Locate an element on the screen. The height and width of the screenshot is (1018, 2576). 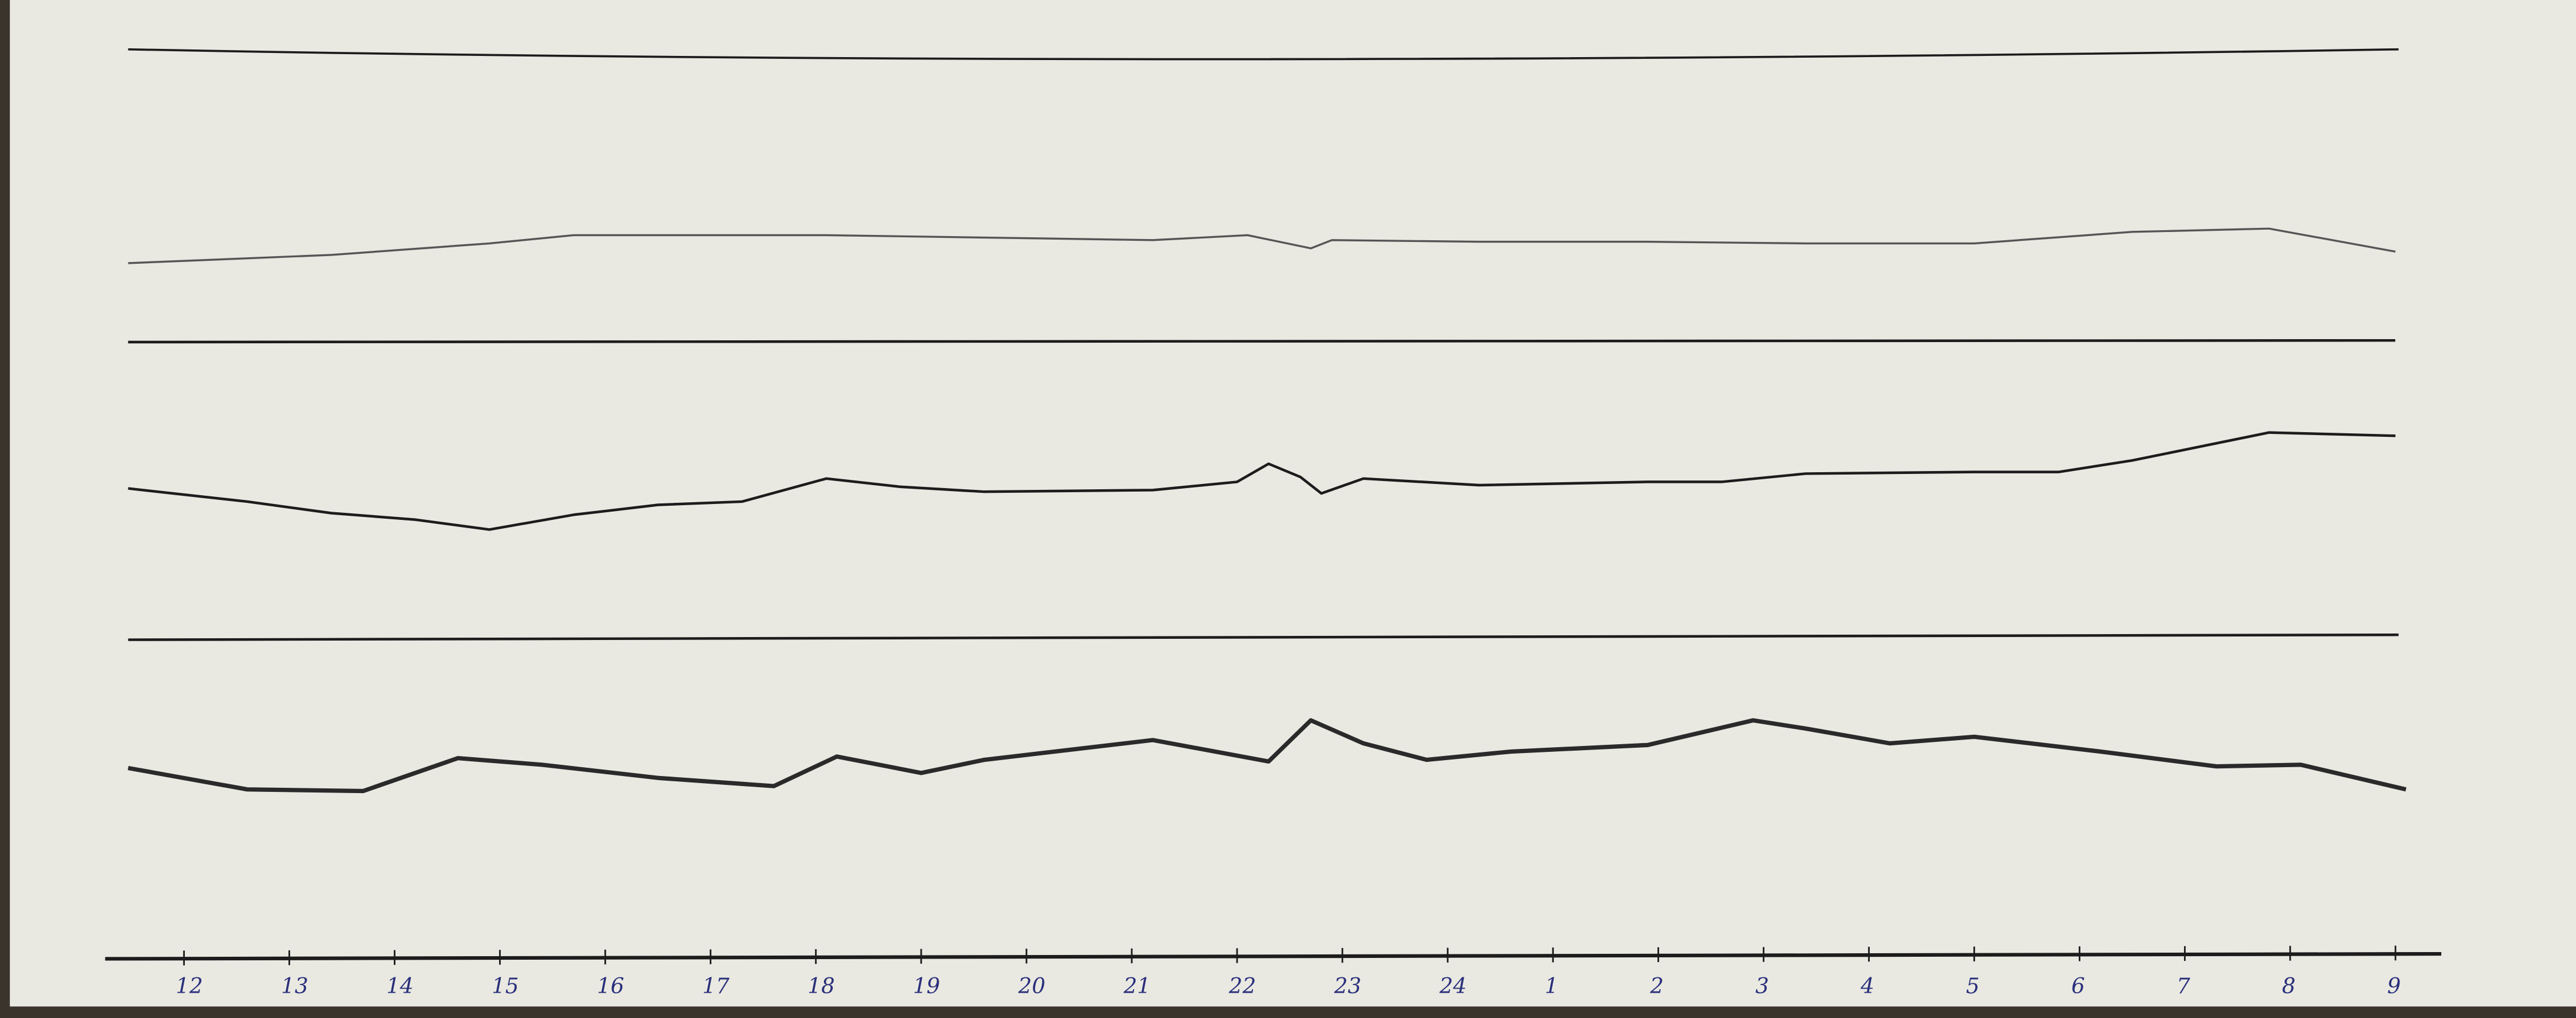
paper-shadow-left is located at coordinates (5, 509).